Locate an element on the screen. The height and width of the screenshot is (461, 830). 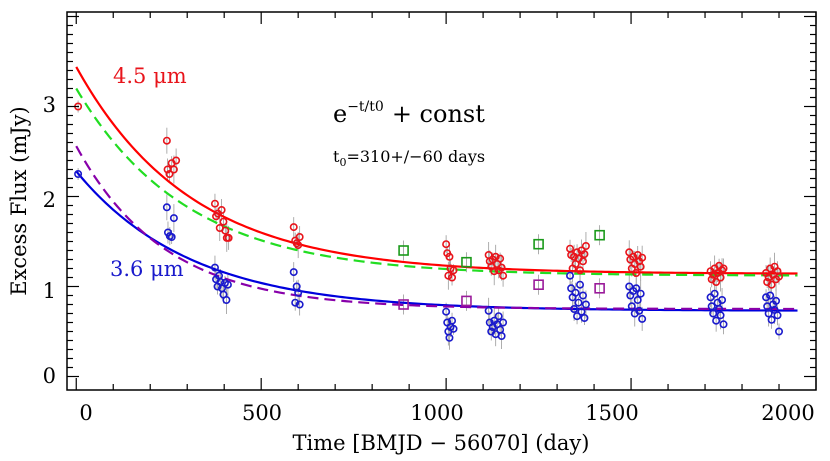
t0-annotation: t0=310+/−60 days is located at coordinates (409, 158).